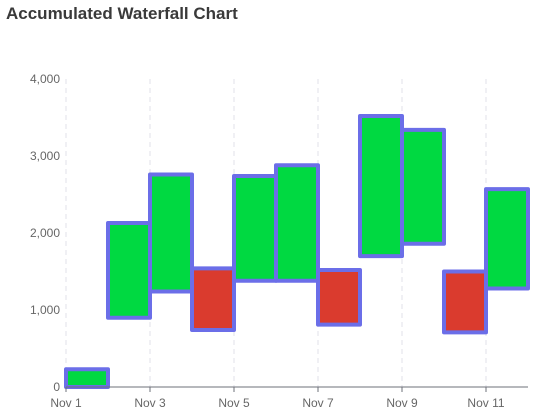 Image resolution: width=550 pixels, height=420 pixels. I want to click on x-tick-label: Nov 1, so click(66, 403).